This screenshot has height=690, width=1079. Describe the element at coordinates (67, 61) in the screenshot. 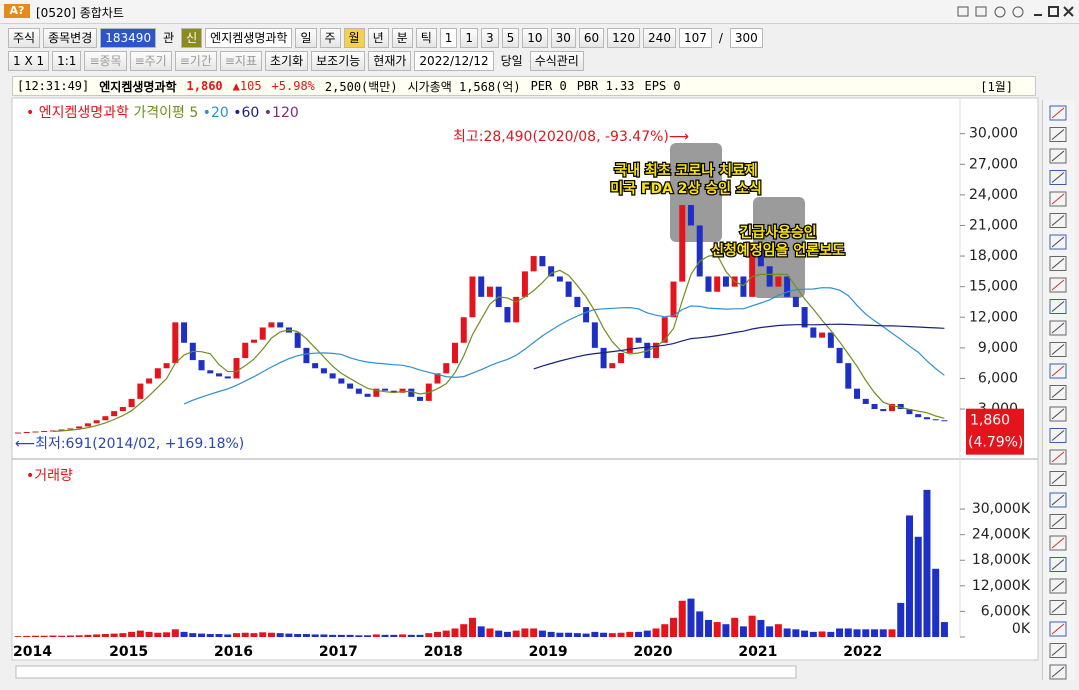

I see `toolbar-button: 1:1` at that location.